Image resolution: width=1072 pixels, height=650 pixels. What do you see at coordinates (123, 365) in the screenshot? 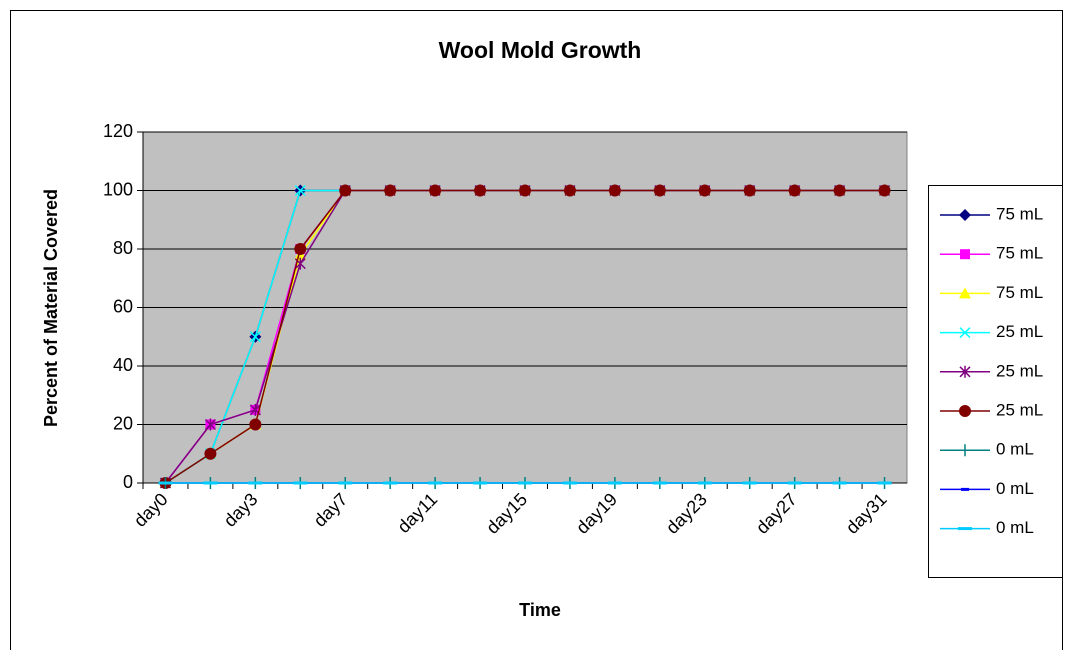
I see `y-tick-label: 40` at bounding box center [123, 365].